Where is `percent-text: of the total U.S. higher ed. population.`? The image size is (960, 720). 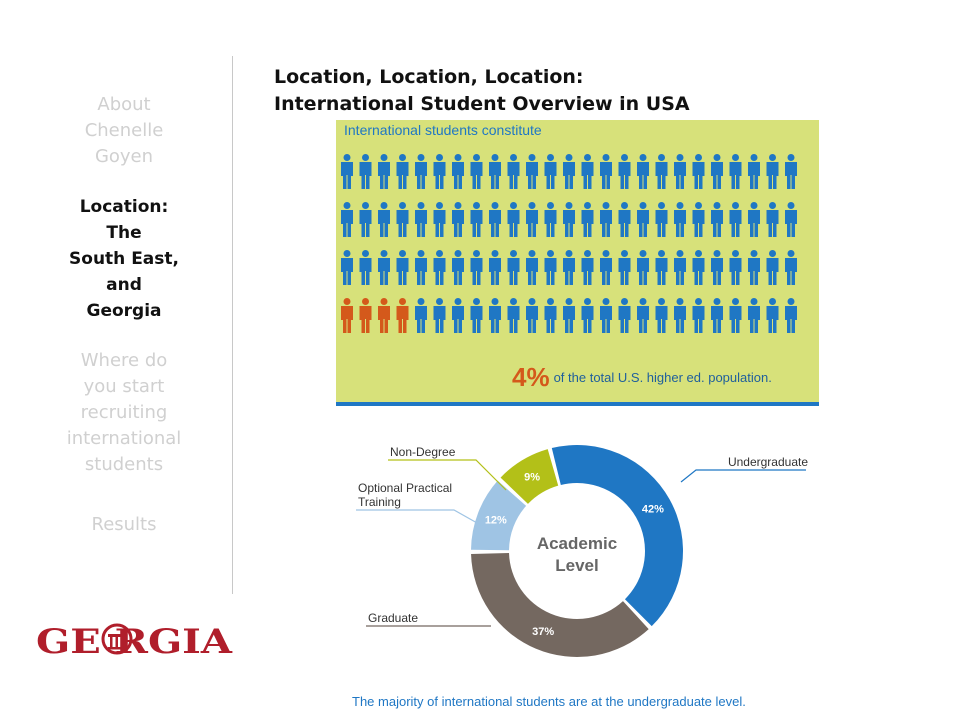 percent-text: of the total U.S. higher ed. population. is located at coordinates (662, 377).